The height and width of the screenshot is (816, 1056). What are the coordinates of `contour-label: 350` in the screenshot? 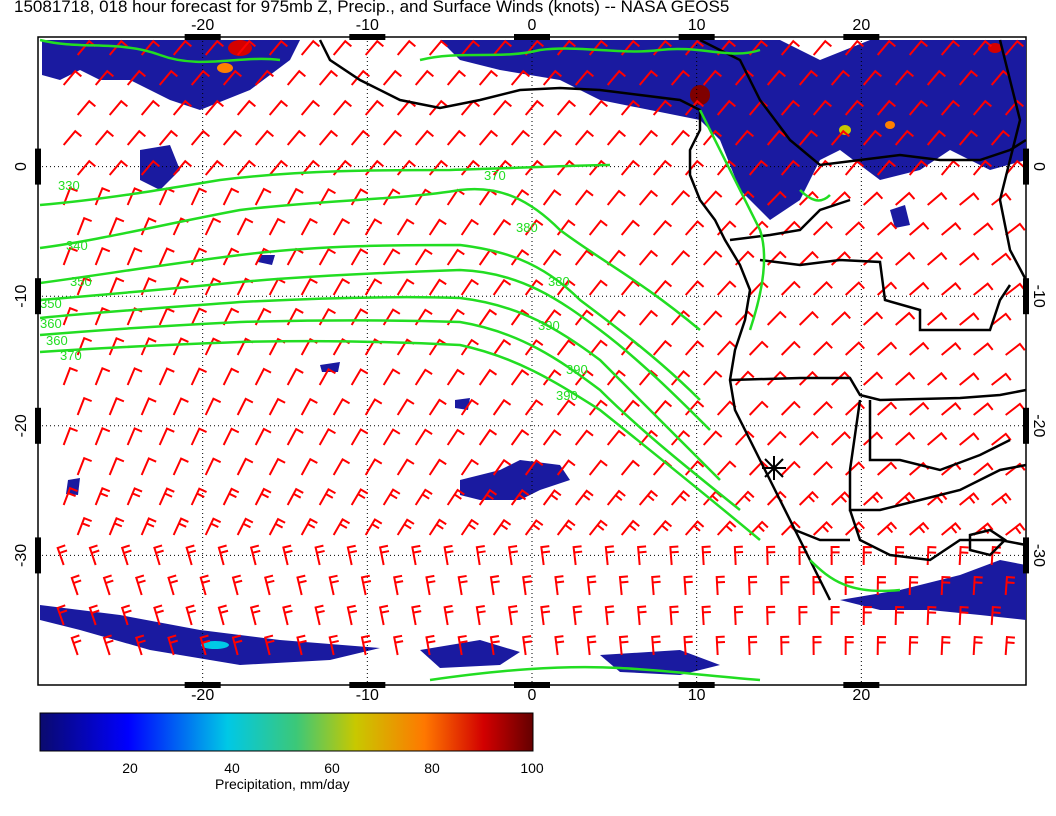 It's located at (51, 303).